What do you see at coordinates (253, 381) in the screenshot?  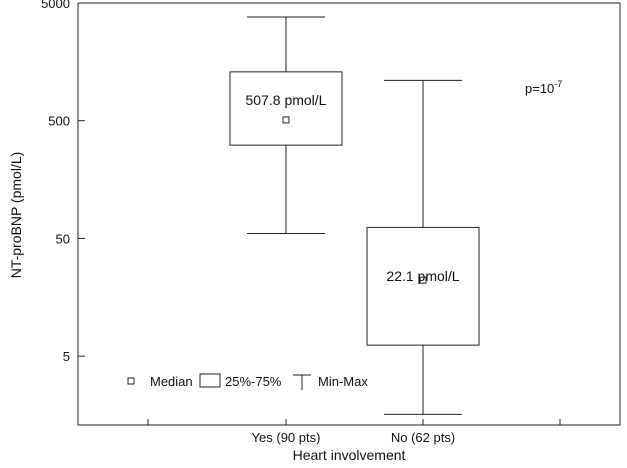 I see `legend-box-label: 25%-75%` at bounding box center [253, 381].